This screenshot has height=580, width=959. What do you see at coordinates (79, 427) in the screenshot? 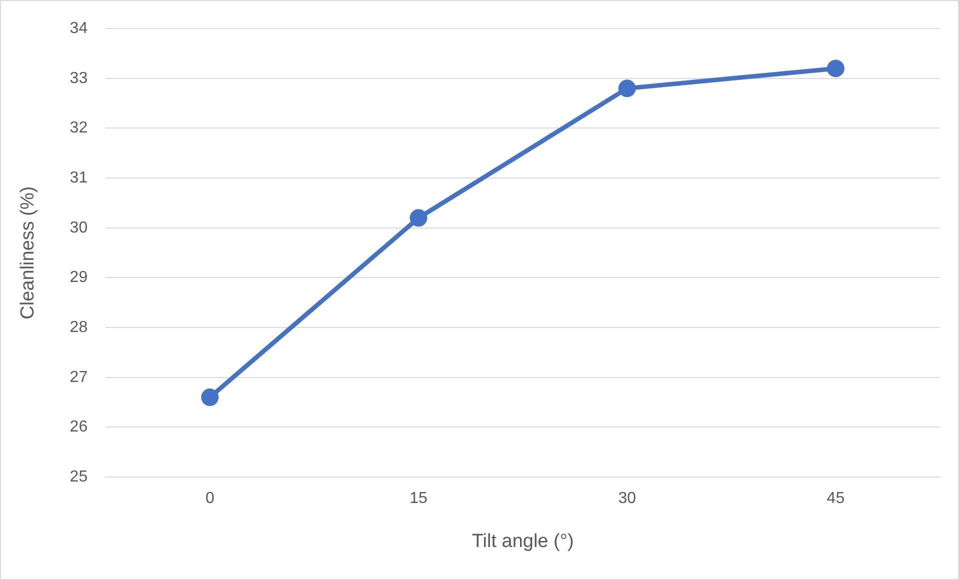
I see `y-tick-label: 26` at bounding box center [79, 427].